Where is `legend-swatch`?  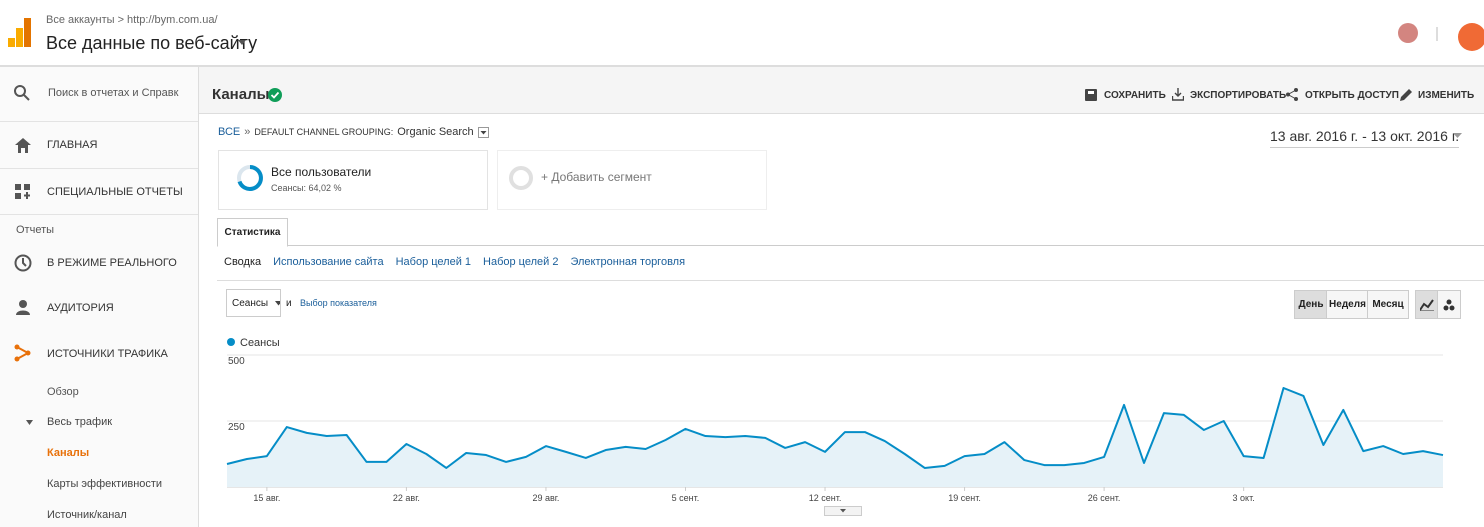
legend-swatch is located at coordinates (231, 342).